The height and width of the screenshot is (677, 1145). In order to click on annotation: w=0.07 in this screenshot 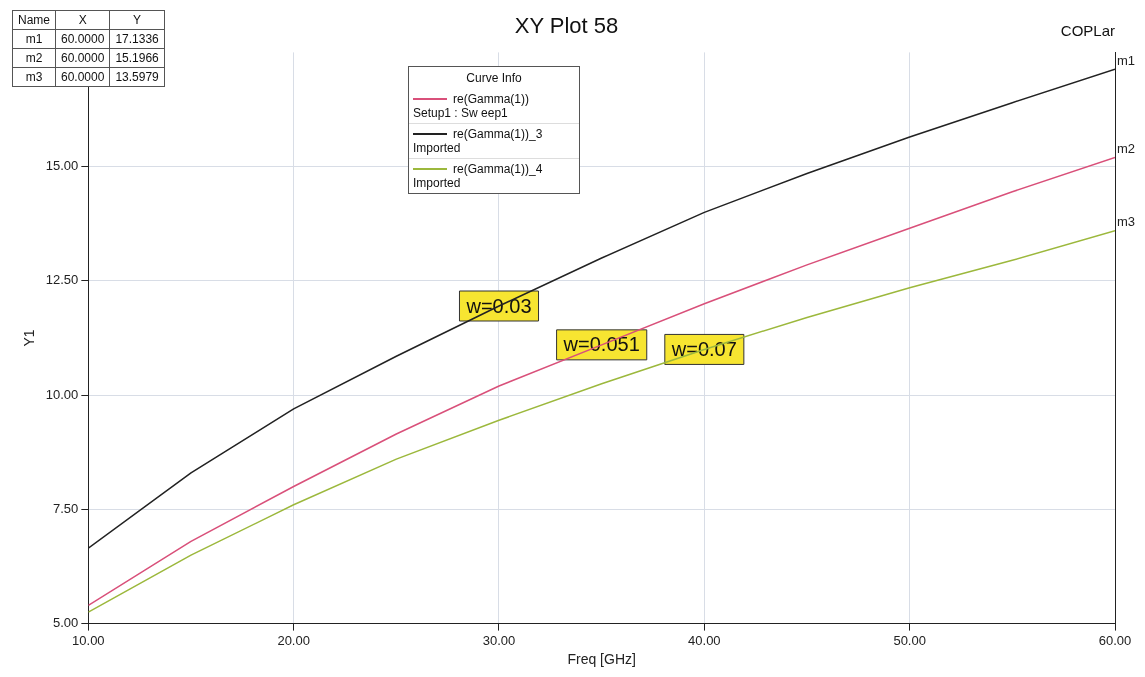, I will do `click(703, 348)`.